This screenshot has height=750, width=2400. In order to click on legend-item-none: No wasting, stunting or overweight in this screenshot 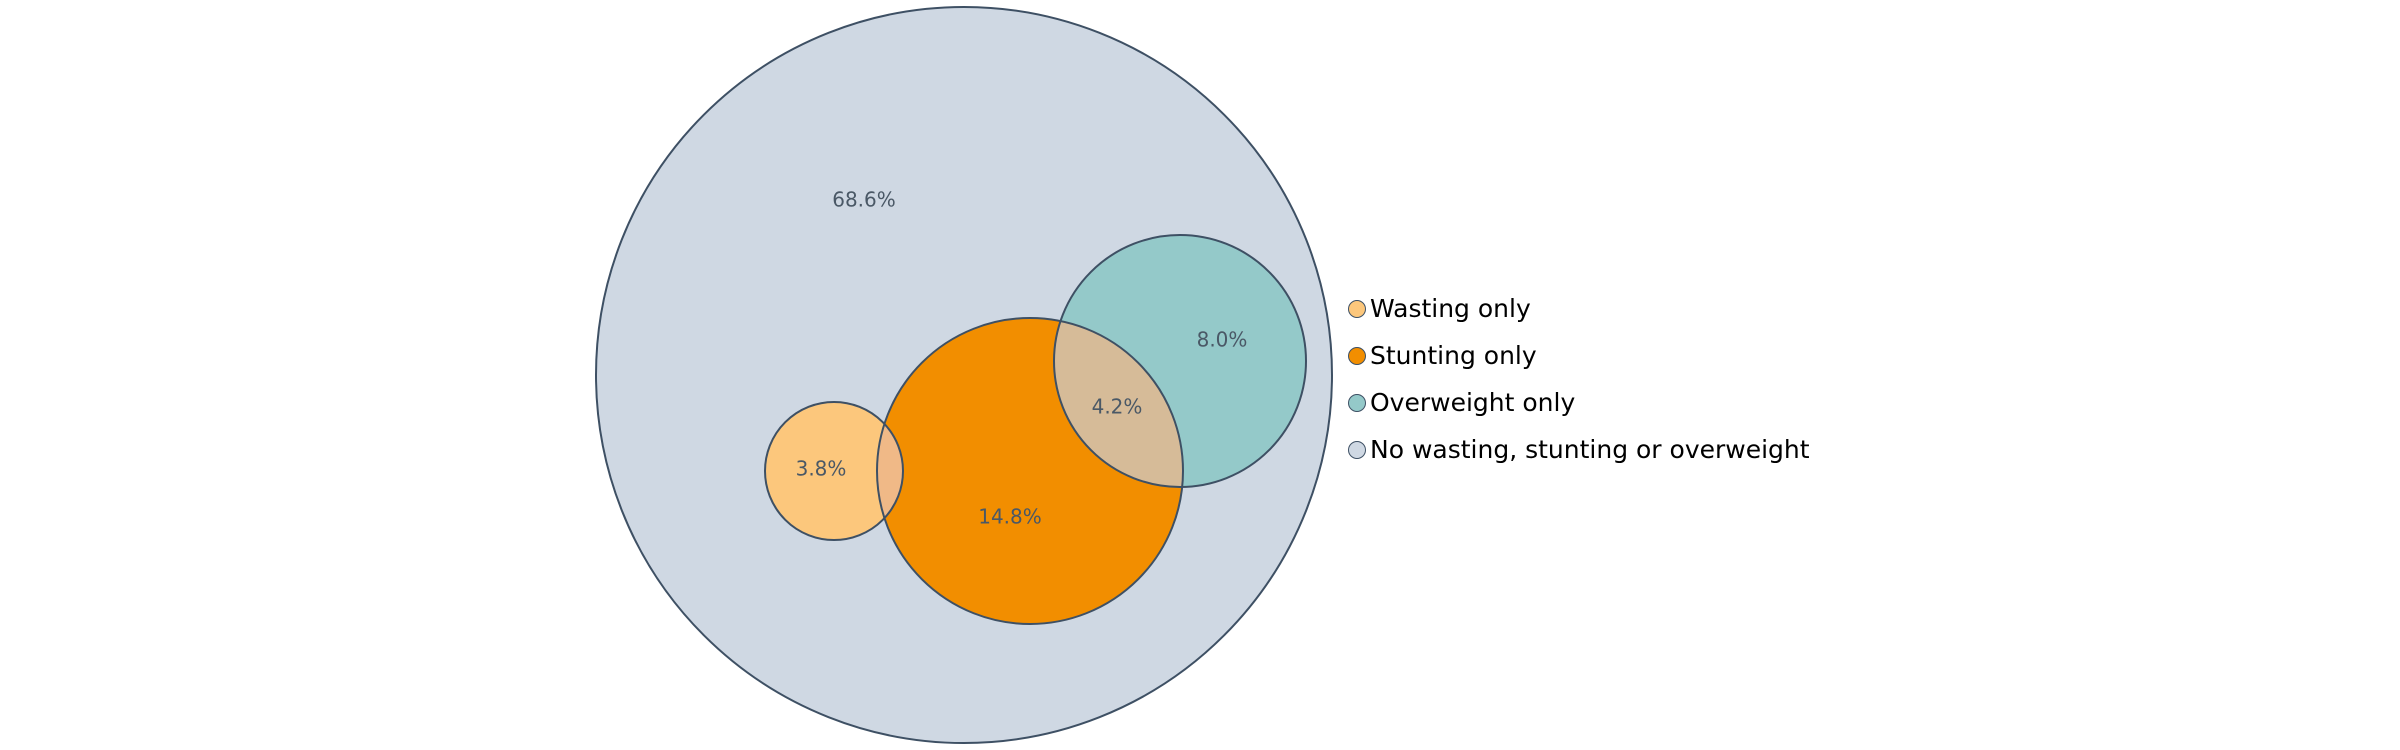, I will do `click(1579, 449)`.